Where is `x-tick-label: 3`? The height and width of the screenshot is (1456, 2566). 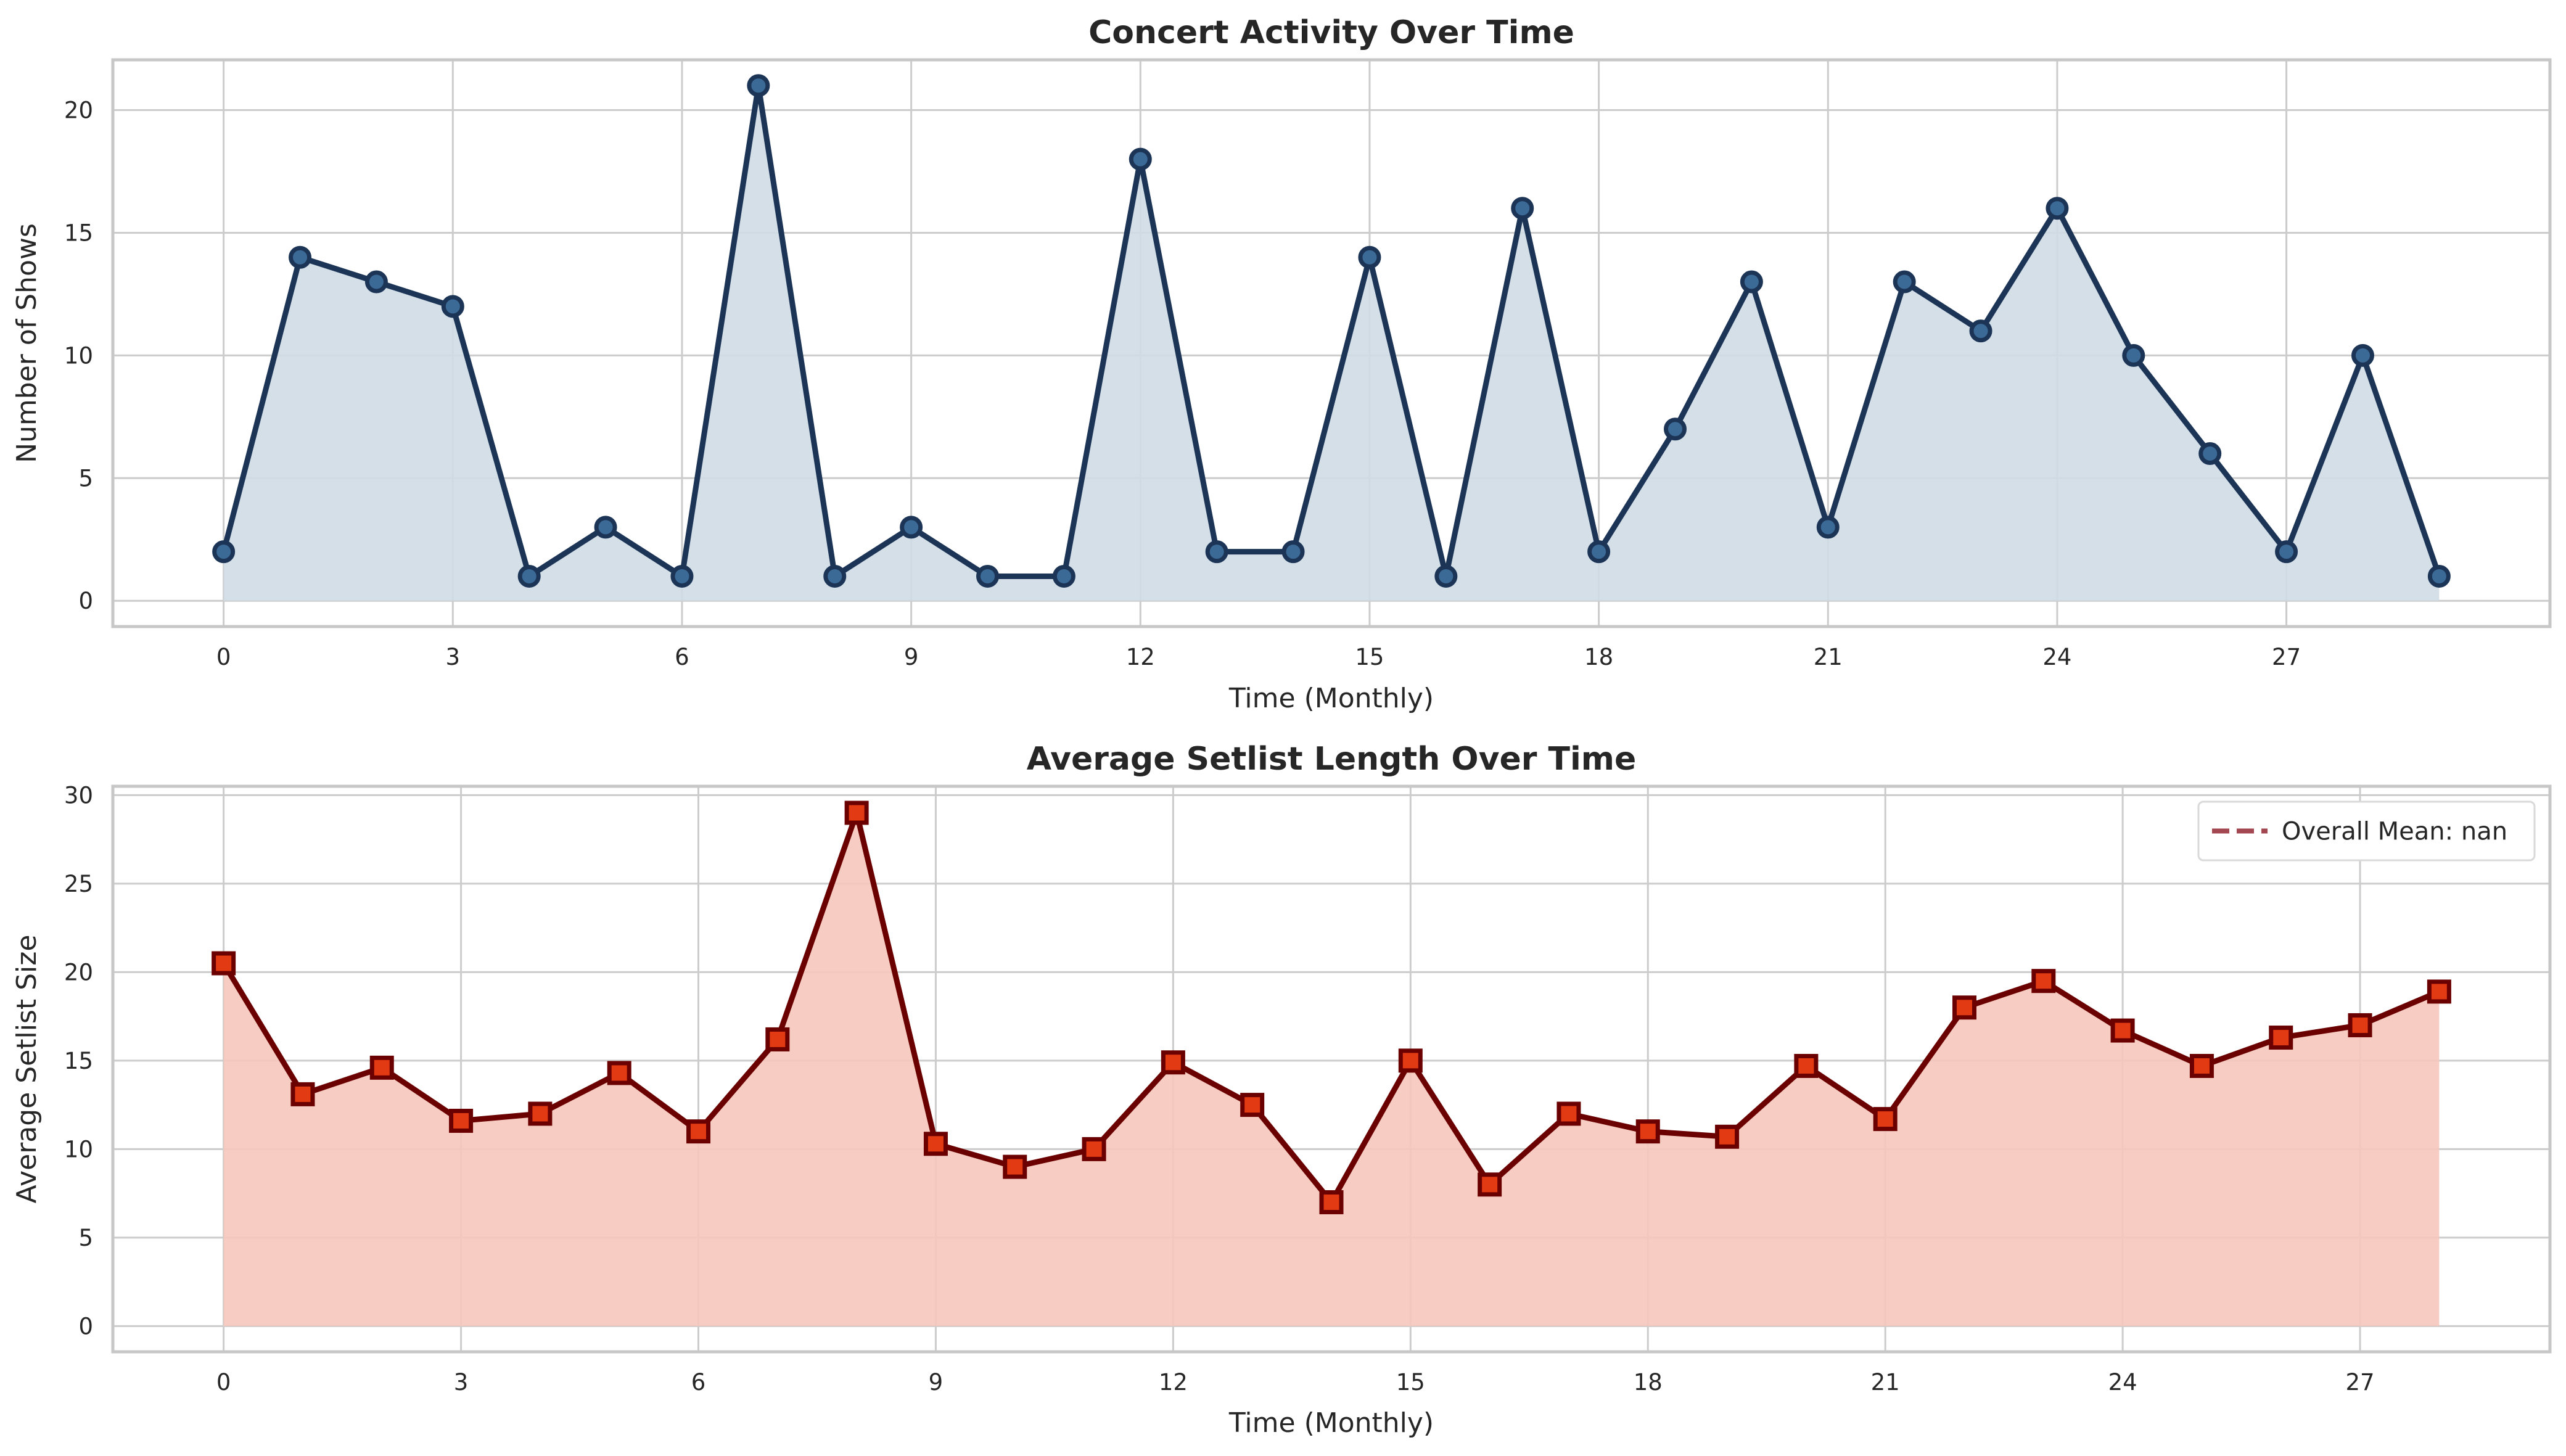
x-tick-label: 3 is located at coordinates (461, 1382).